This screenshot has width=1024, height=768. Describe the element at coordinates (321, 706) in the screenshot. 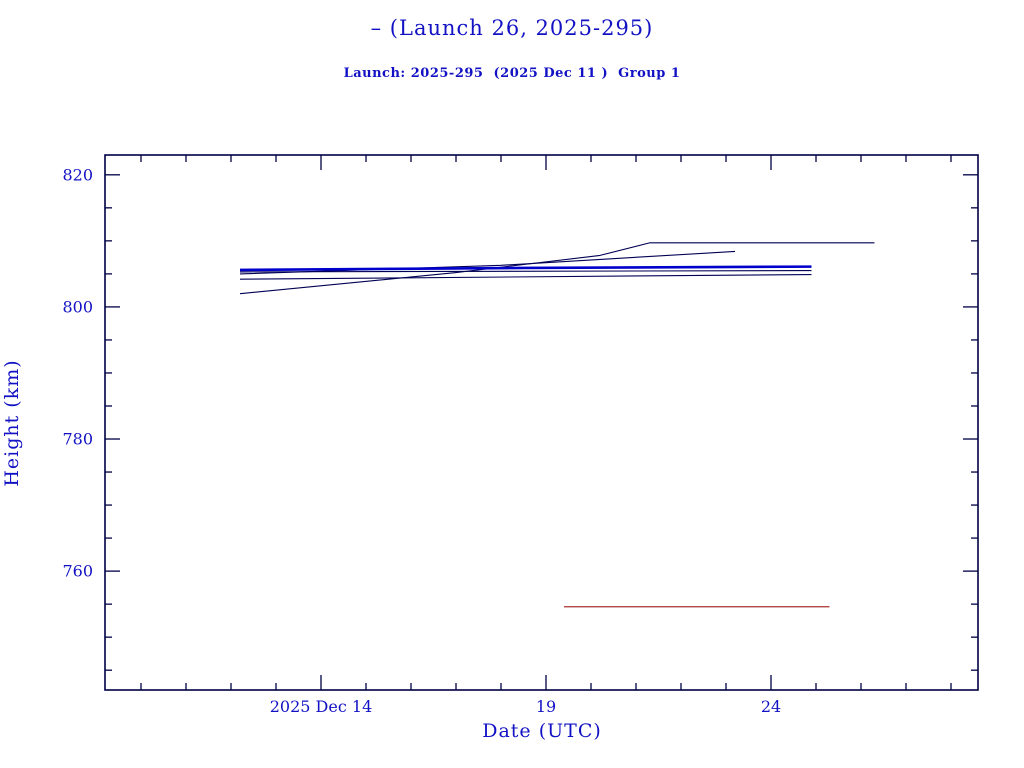

I see `x-tick-label: 2025 Dec 14` at that location.